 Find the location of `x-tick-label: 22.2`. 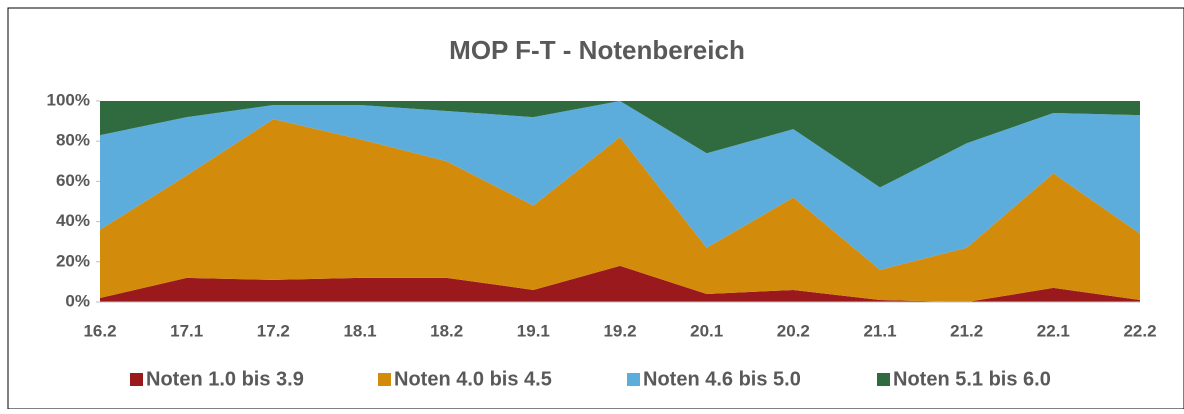

x-tick-label: 22.2 is located at coordinates (1139, 330).